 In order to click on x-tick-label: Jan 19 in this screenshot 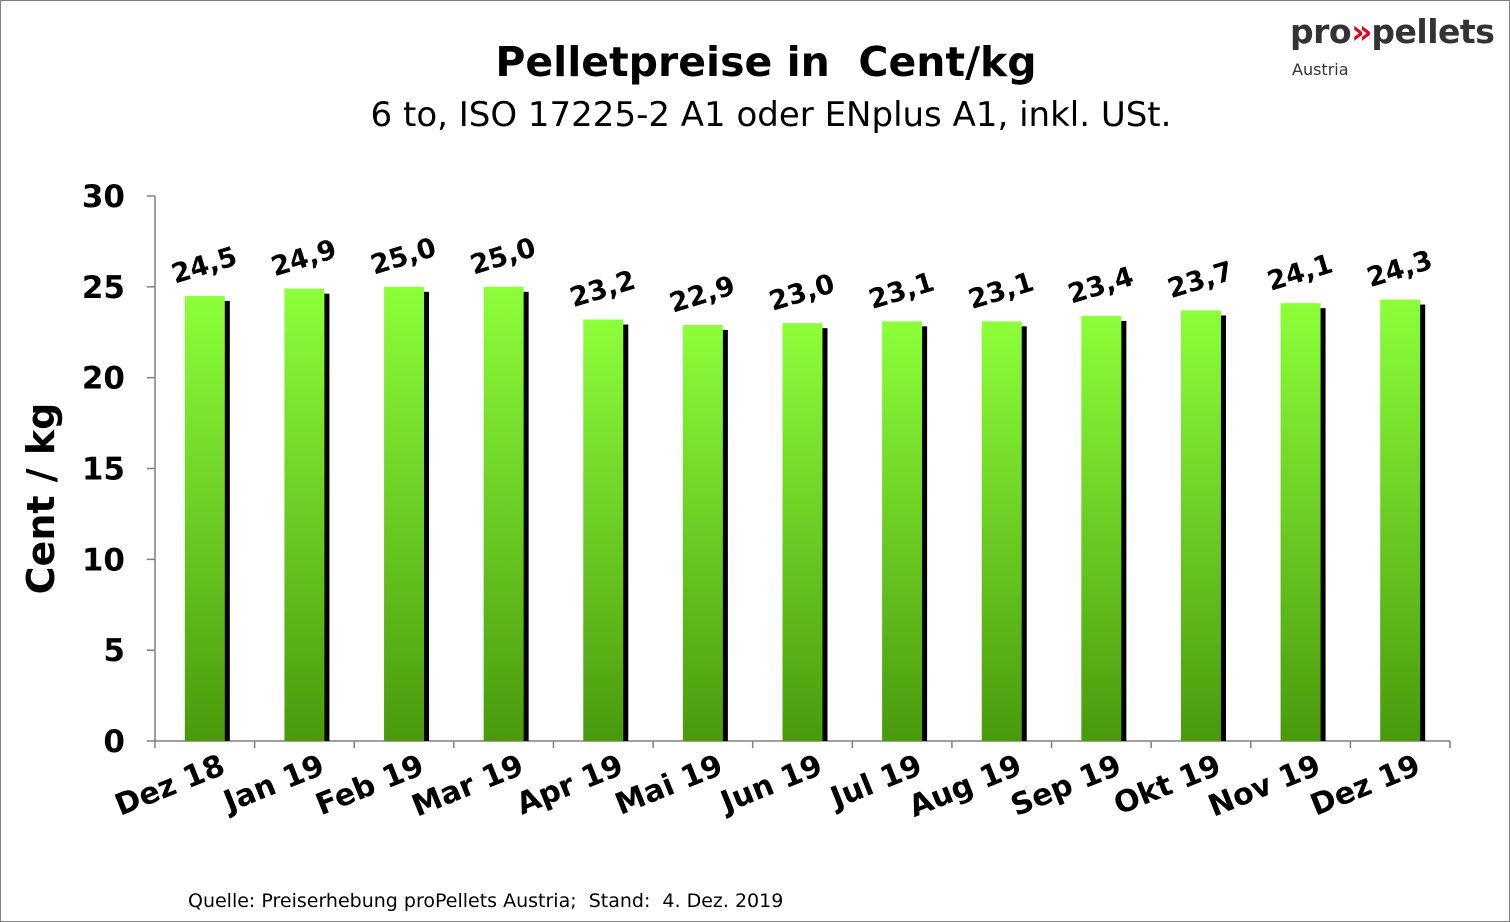, I will do `click(273, 784)`.